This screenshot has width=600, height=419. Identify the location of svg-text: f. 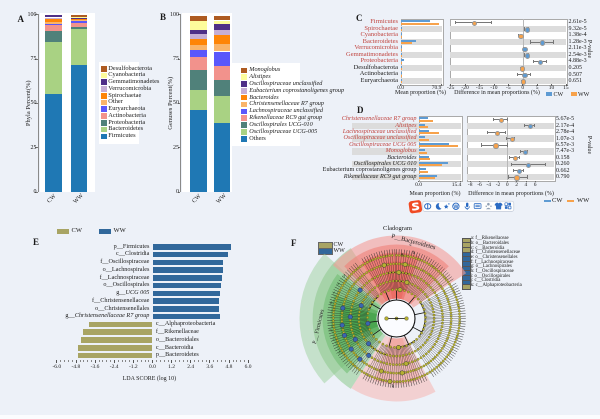
(334, 293).